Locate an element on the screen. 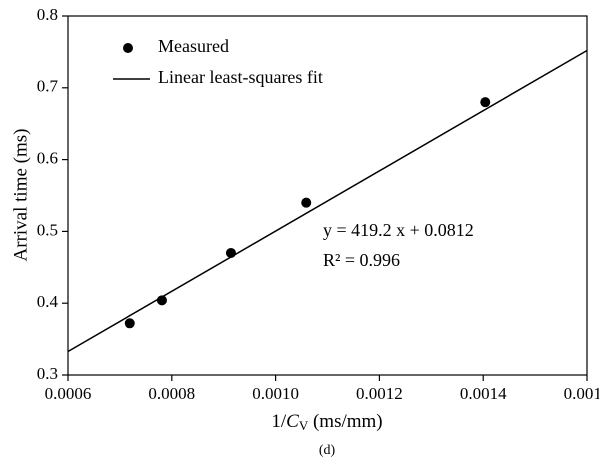 Image resolution: width=599 pixels, height=468 pixels. x-label-part: 1/ is located at coordinates (279, 421).